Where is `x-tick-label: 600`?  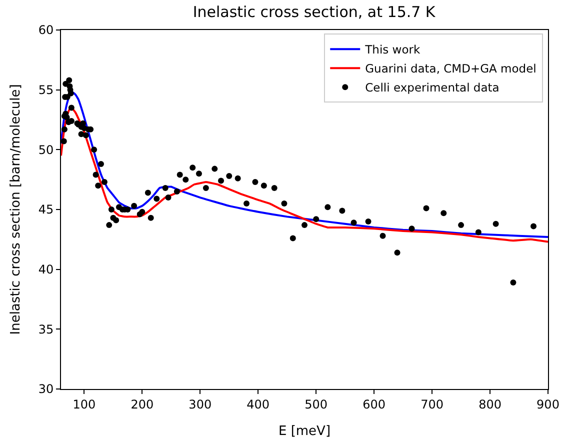 x-tick-label: 600 is located at coordinates (374, 404).